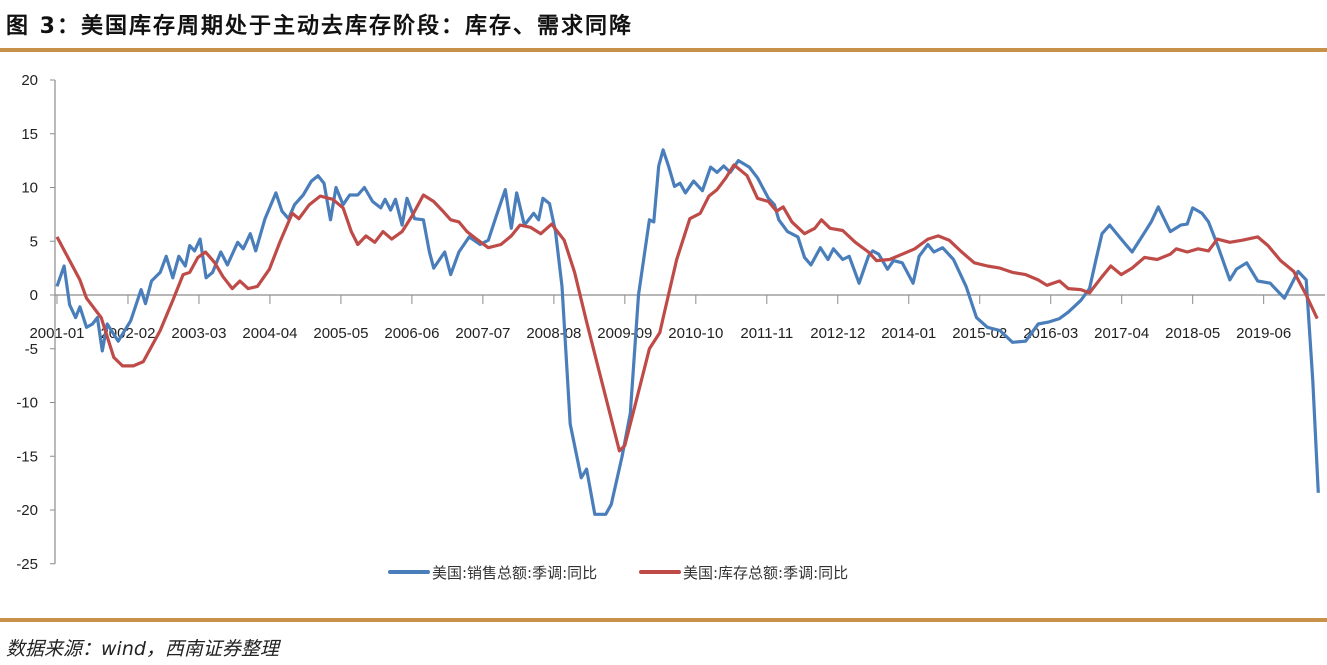  What do you see at coordinates (624, 333) in the screenshot?
I see `x-tick-label: 2009-09` at bounding box center [624, 333].